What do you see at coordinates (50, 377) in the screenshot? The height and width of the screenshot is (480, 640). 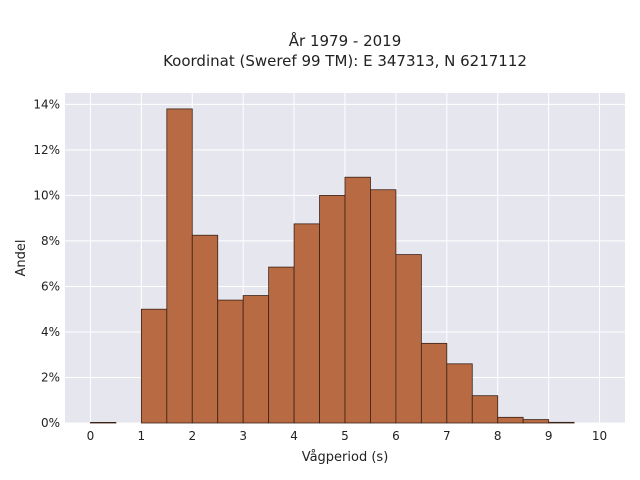 I see `y-tick-label: 2%` at bounding box center [50, 377].